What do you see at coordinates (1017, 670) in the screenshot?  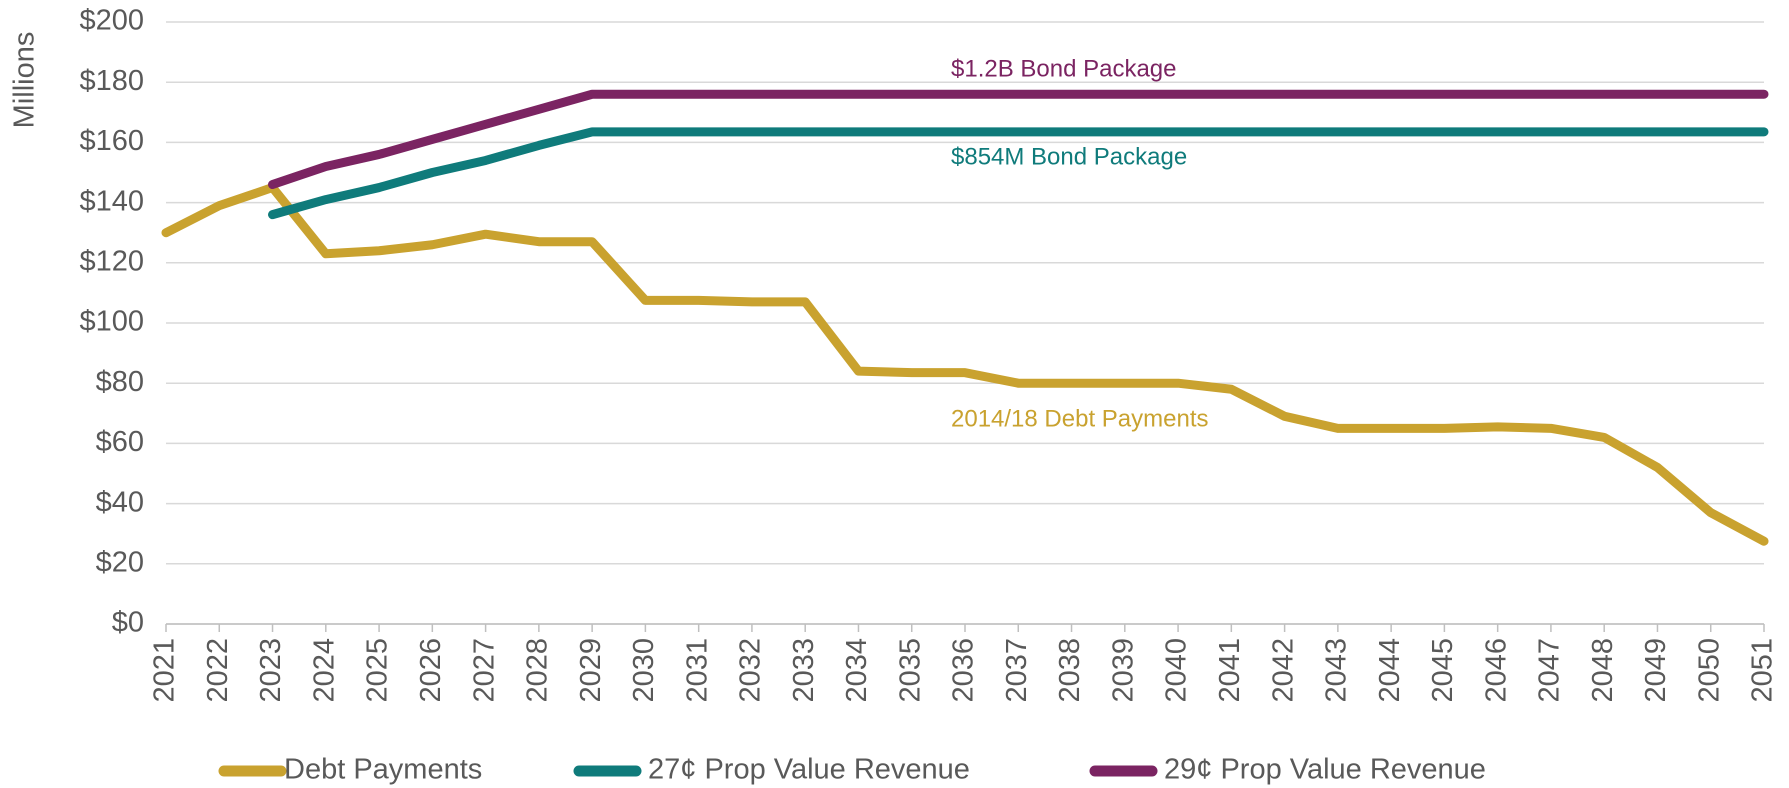 I see `x-tick-label: 2037` at bounding box center [1017, 670].